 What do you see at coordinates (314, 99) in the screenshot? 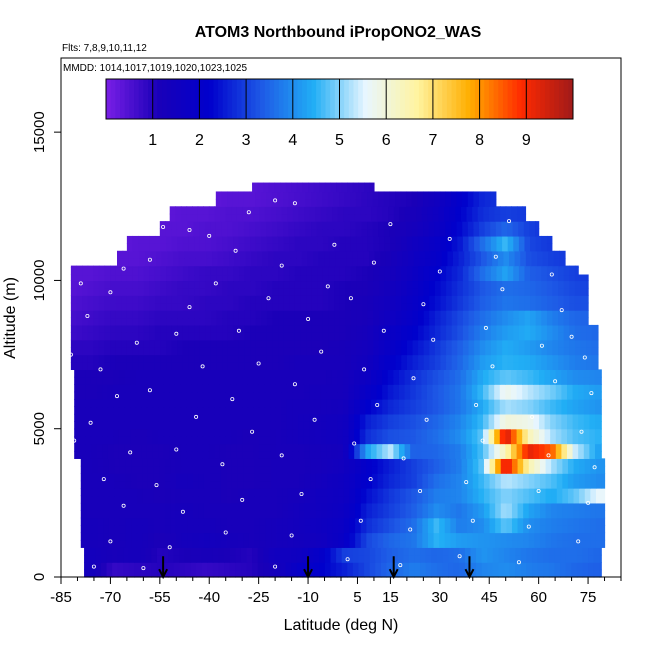
I see `colorbar-segment` at bounding box center [314, 99].